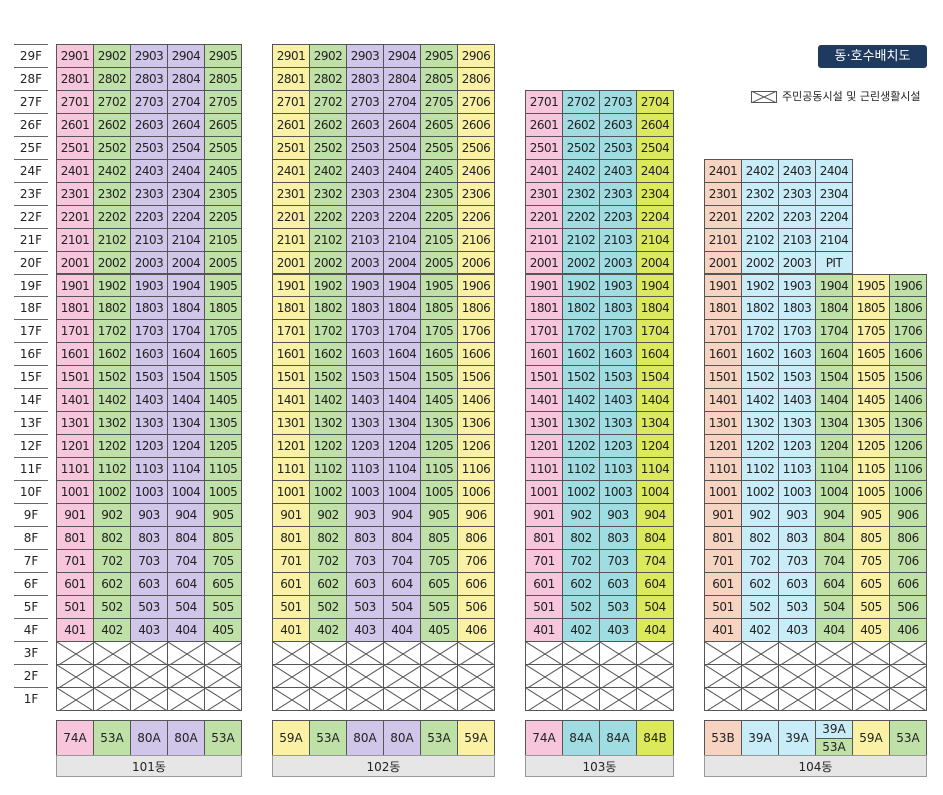 The width and height of the screenshot is (943, 795). What do you see at coordinates (439, 262) in the screenshot?
I see `unit-cell: 2005` at bounding box center [439, 262].